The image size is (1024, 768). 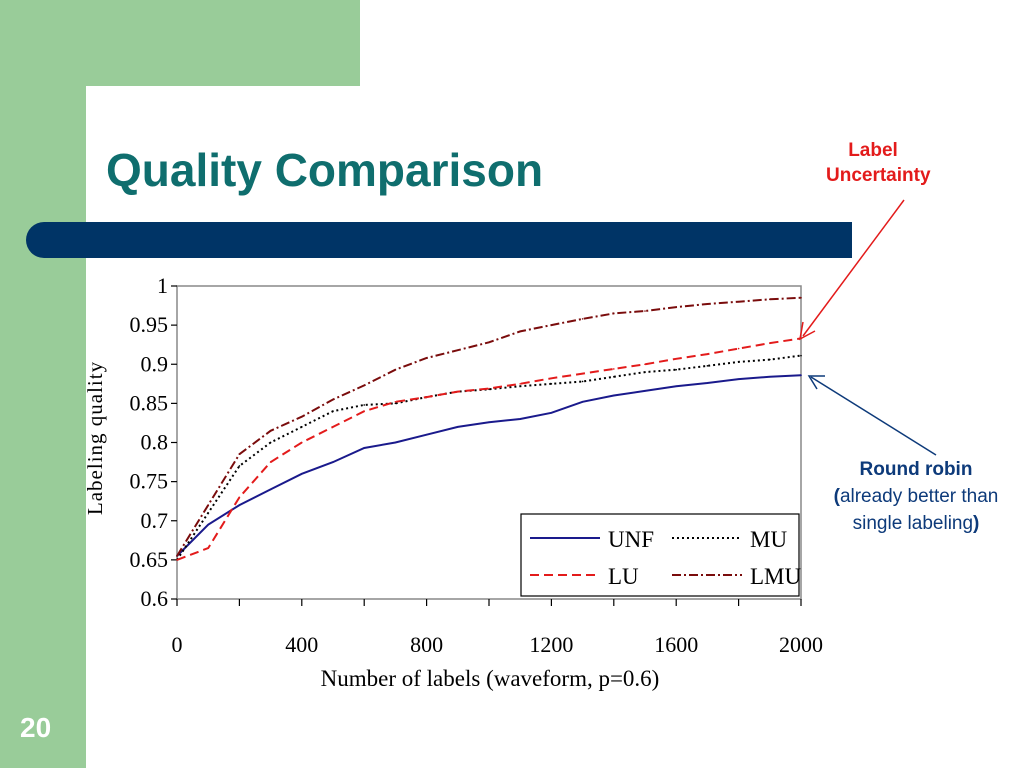 I want to click on y-tick-label: 0.7, so click(x=155, y=520).